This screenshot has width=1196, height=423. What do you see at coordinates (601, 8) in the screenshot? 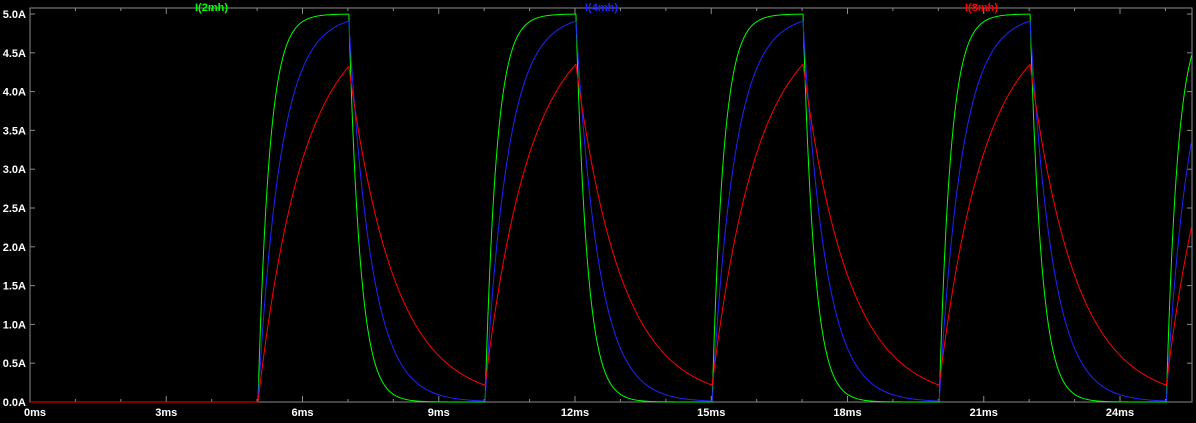
I see `legend-trace-2: I(4mh)` at bounding box center [601, 8].